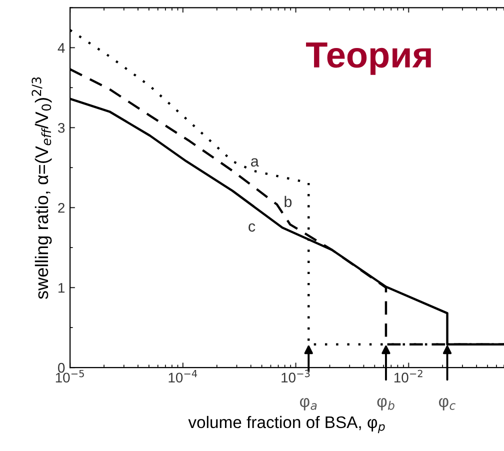 The height and width of the screenshot is (451, 504). I want to click on y-axis-title: swelling ratio, α=(V$_{eff}$/V$_{0}$)$^{2/3}$, so click(42, 188).